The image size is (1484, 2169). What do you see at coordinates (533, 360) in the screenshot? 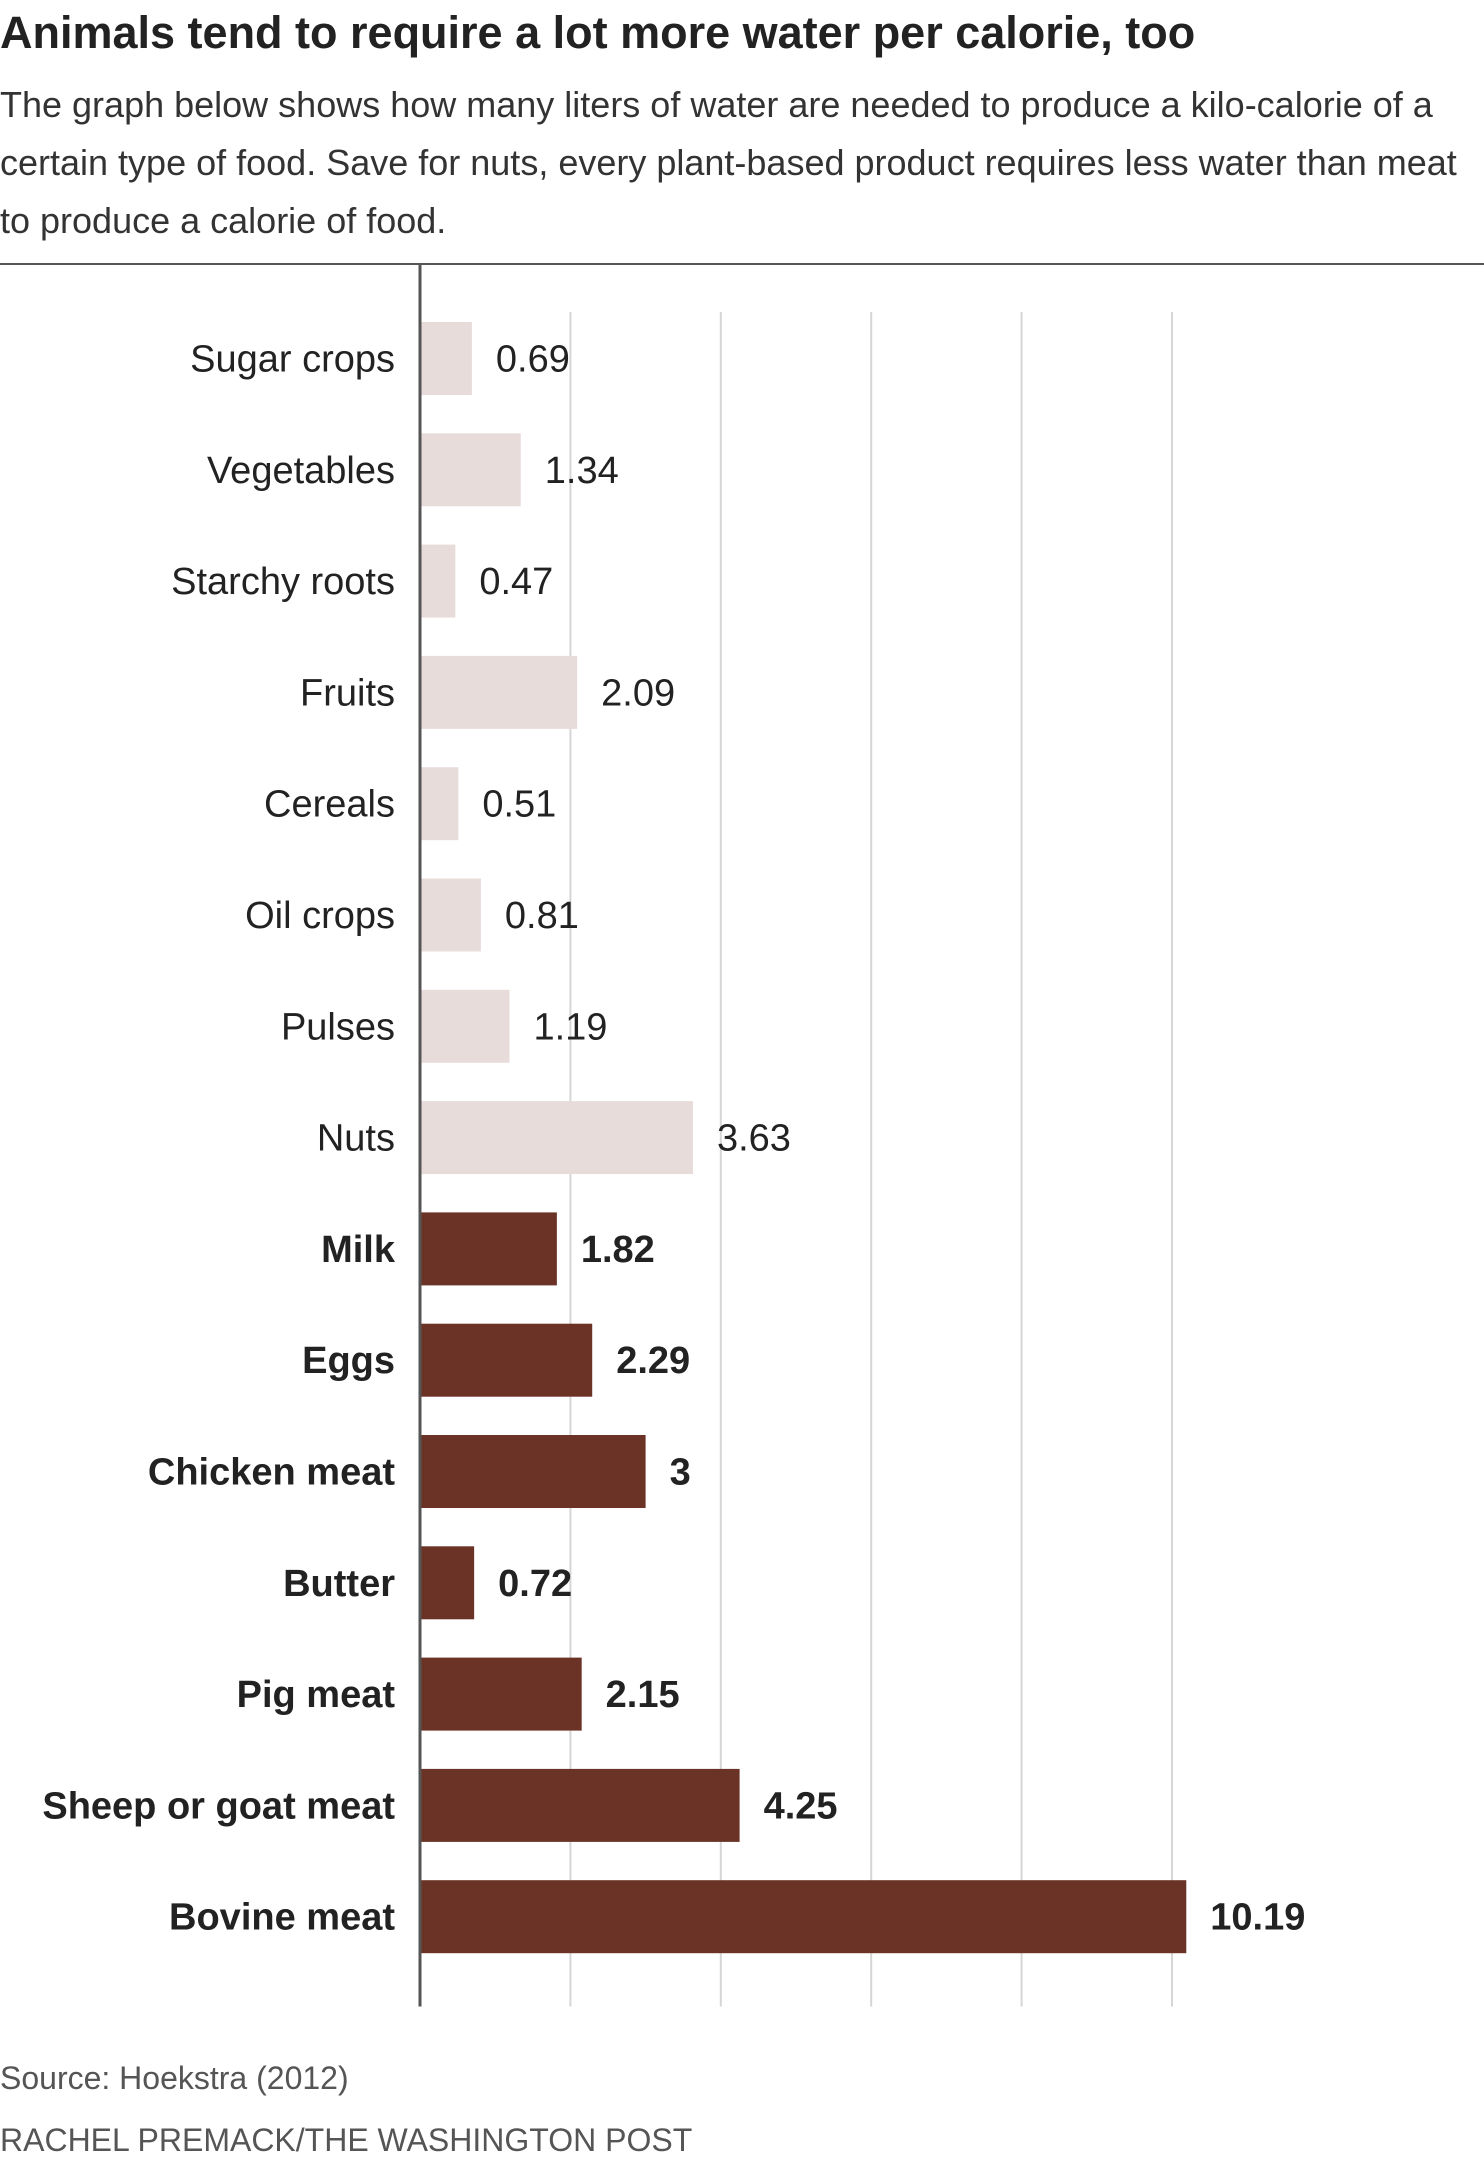
I see `value-label: 0.69` at bounding box center [533, 360].